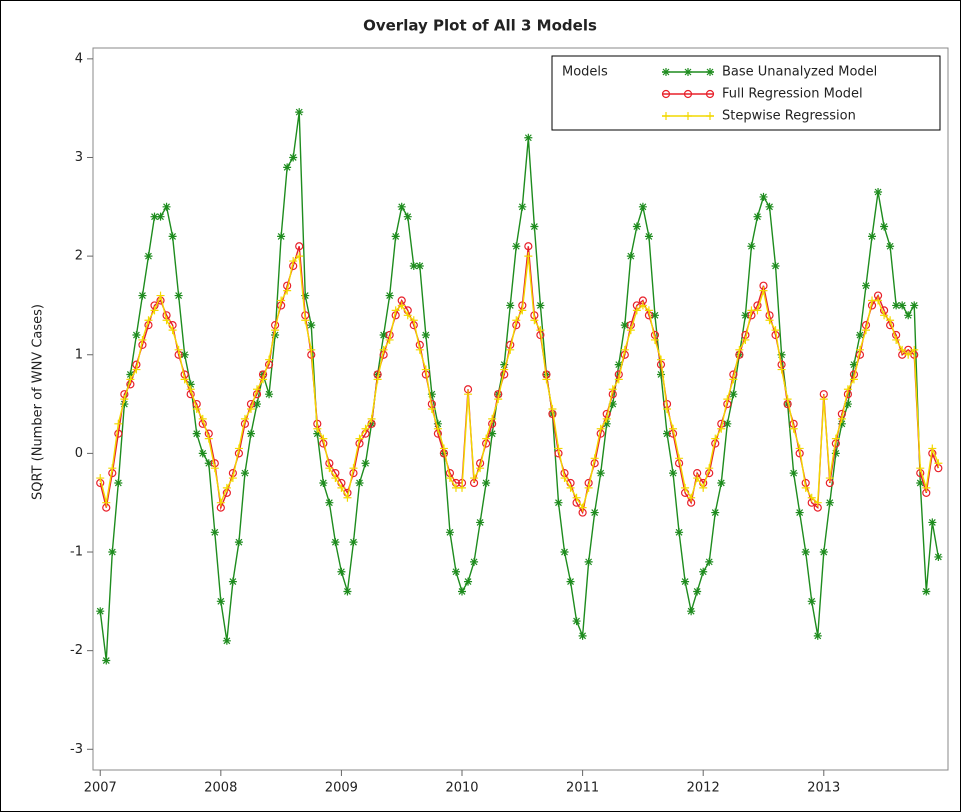  What do you see at coordinates (79, 453) in the screenshot?
I see `y-tick-label: 0` at bounding box center [79, 453].